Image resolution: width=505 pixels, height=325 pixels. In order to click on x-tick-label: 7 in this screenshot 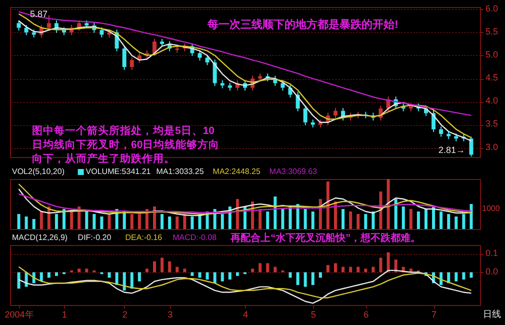, I will do `click(434, 315)`.